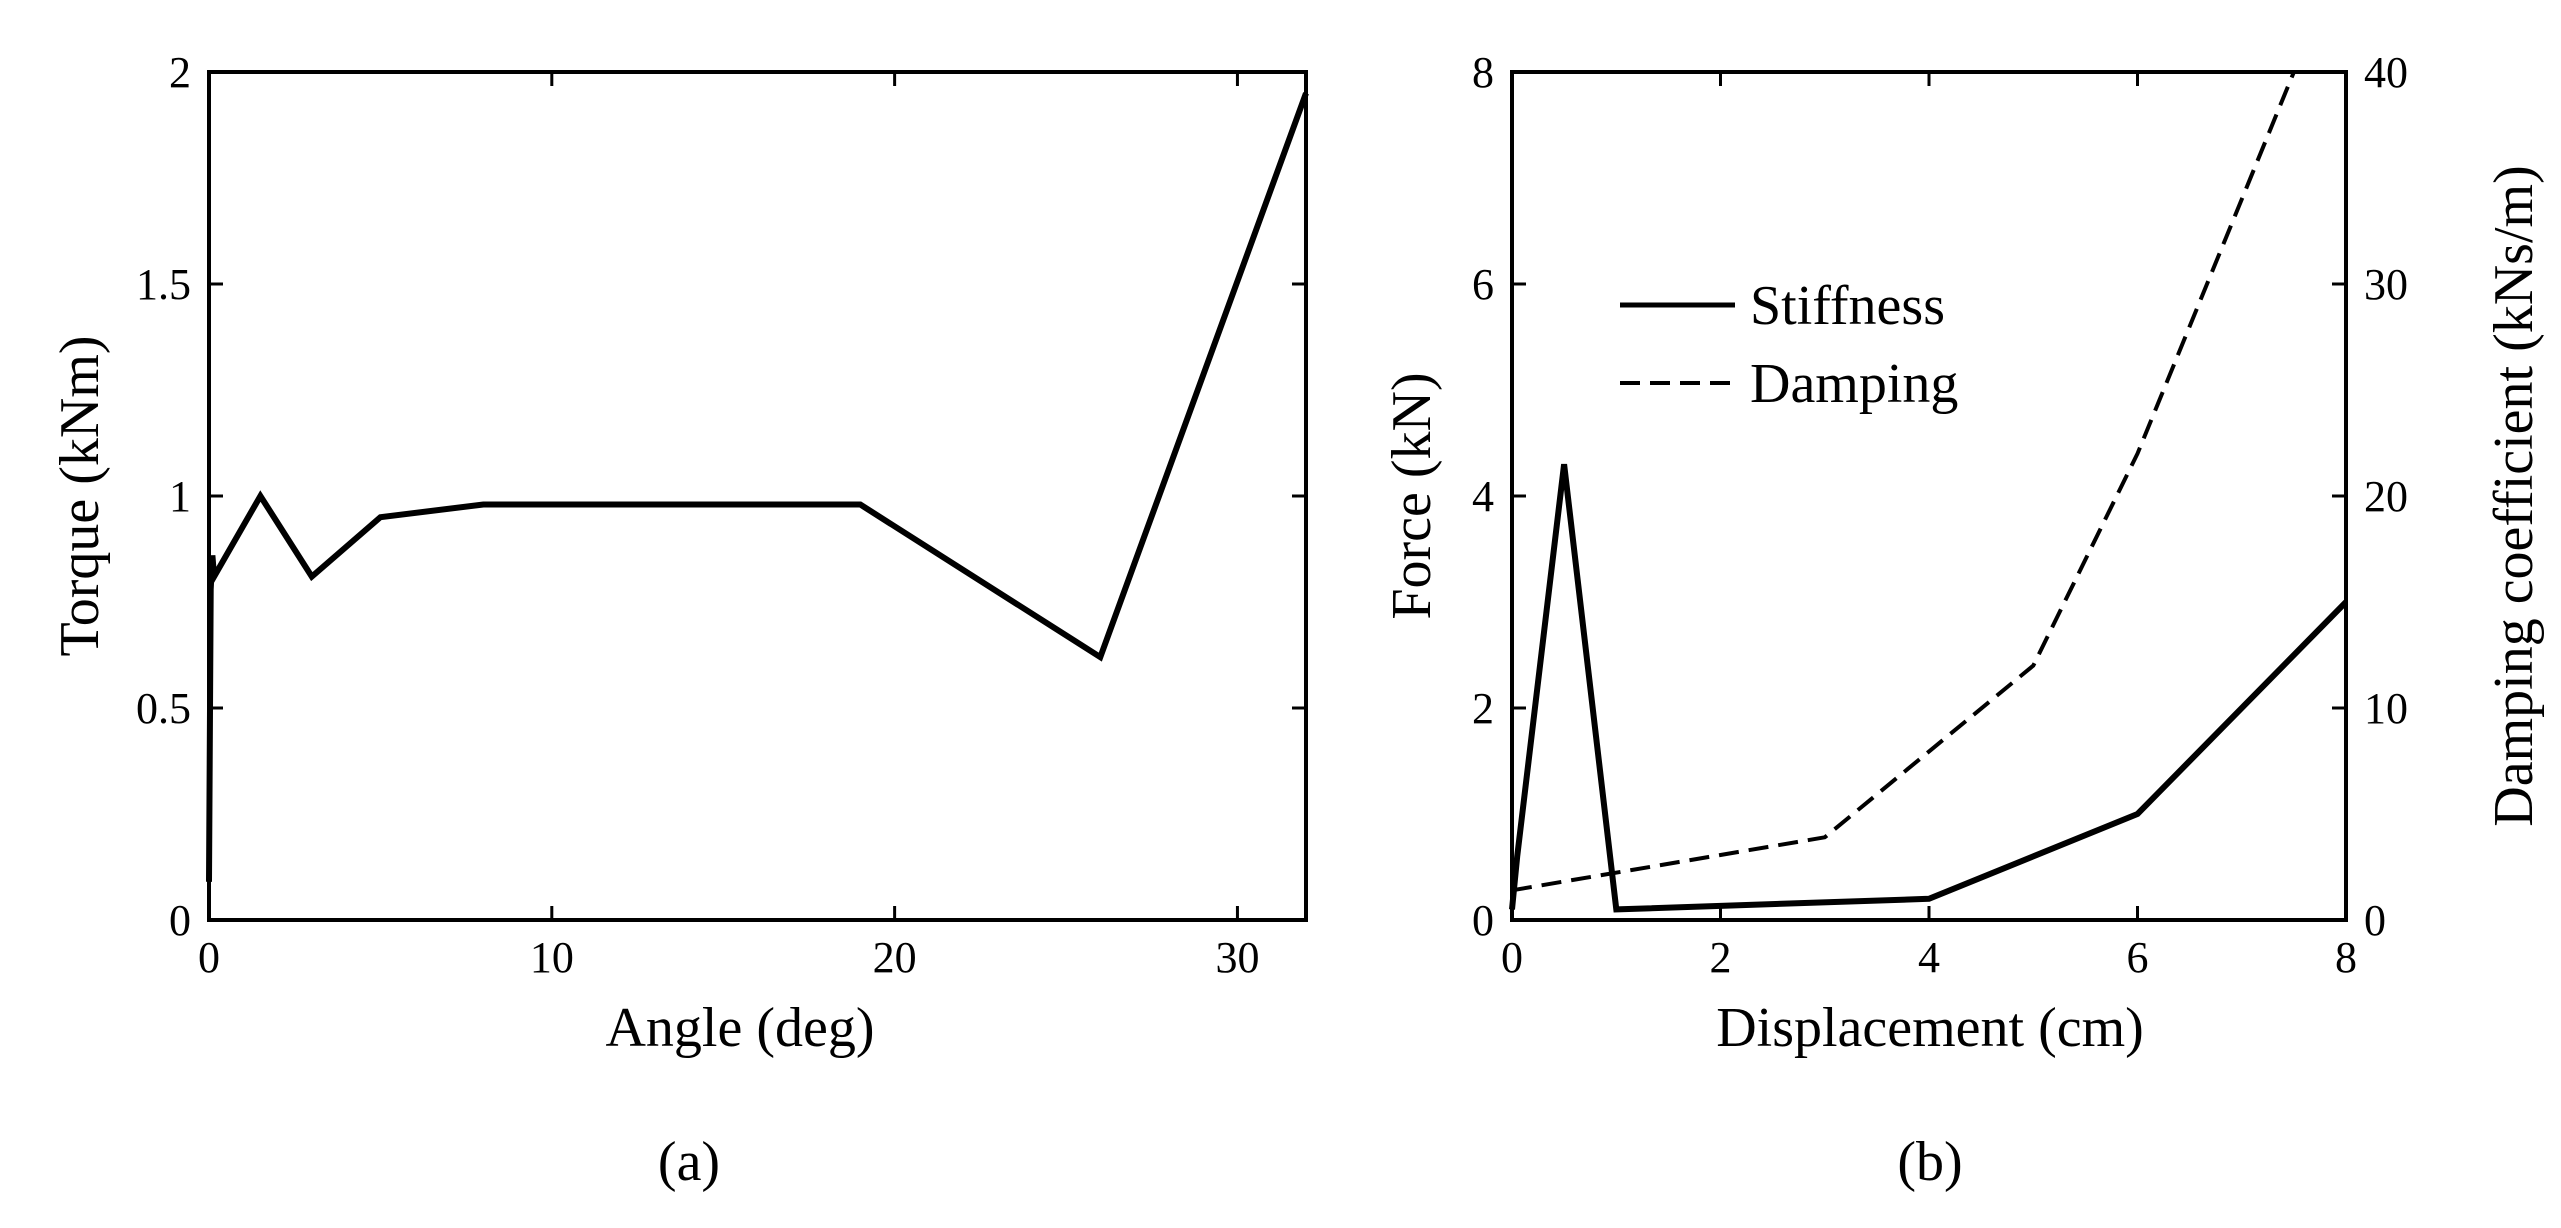 This screenshot has height=1228, width=2561. Describe the element at coordinates (689, 1162) in the screenshot. I see `chart-a-caption: (a)` at that location.